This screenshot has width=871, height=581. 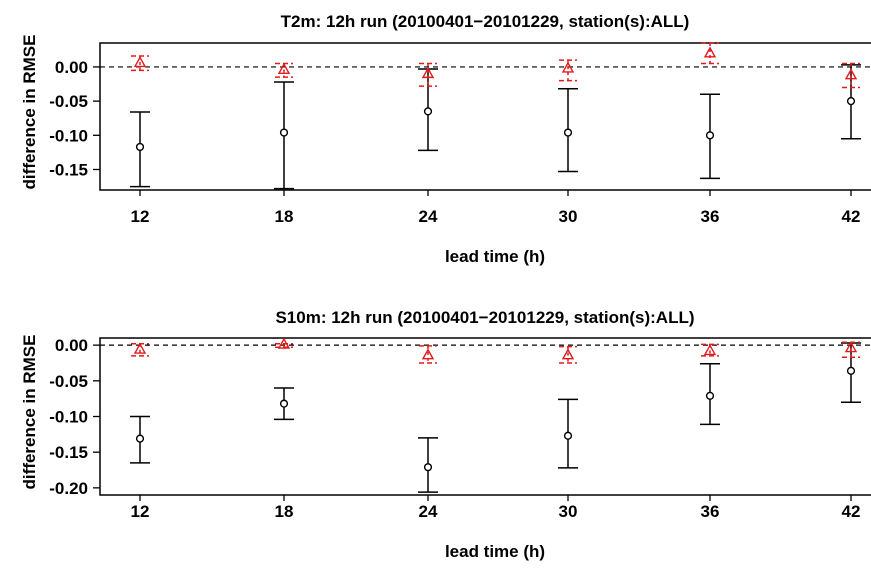 What do you see at coordinates (68, 488) in the screenshot?
I see `y-tick-label: -0.20` at bounding box center [68, 488].